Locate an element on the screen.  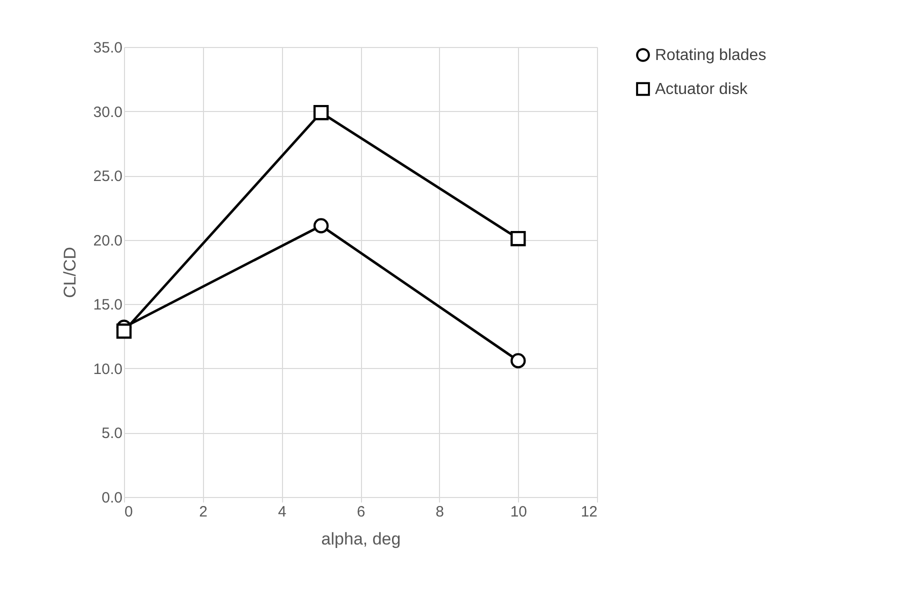
x-tick-label: 12 is located at coordinates (589, 512).